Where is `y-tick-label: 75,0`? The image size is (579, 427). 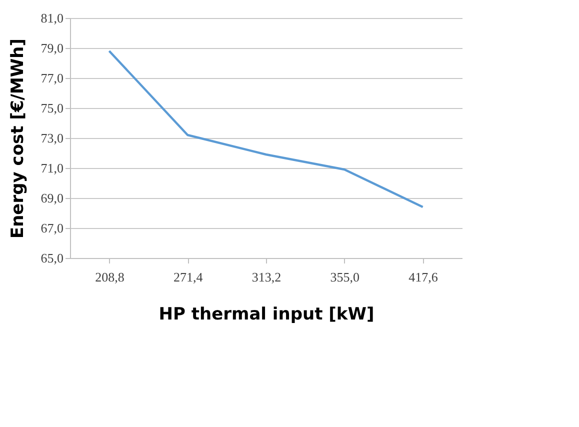
y-tick-label: 75,0 is located at coordinates (52, 108).